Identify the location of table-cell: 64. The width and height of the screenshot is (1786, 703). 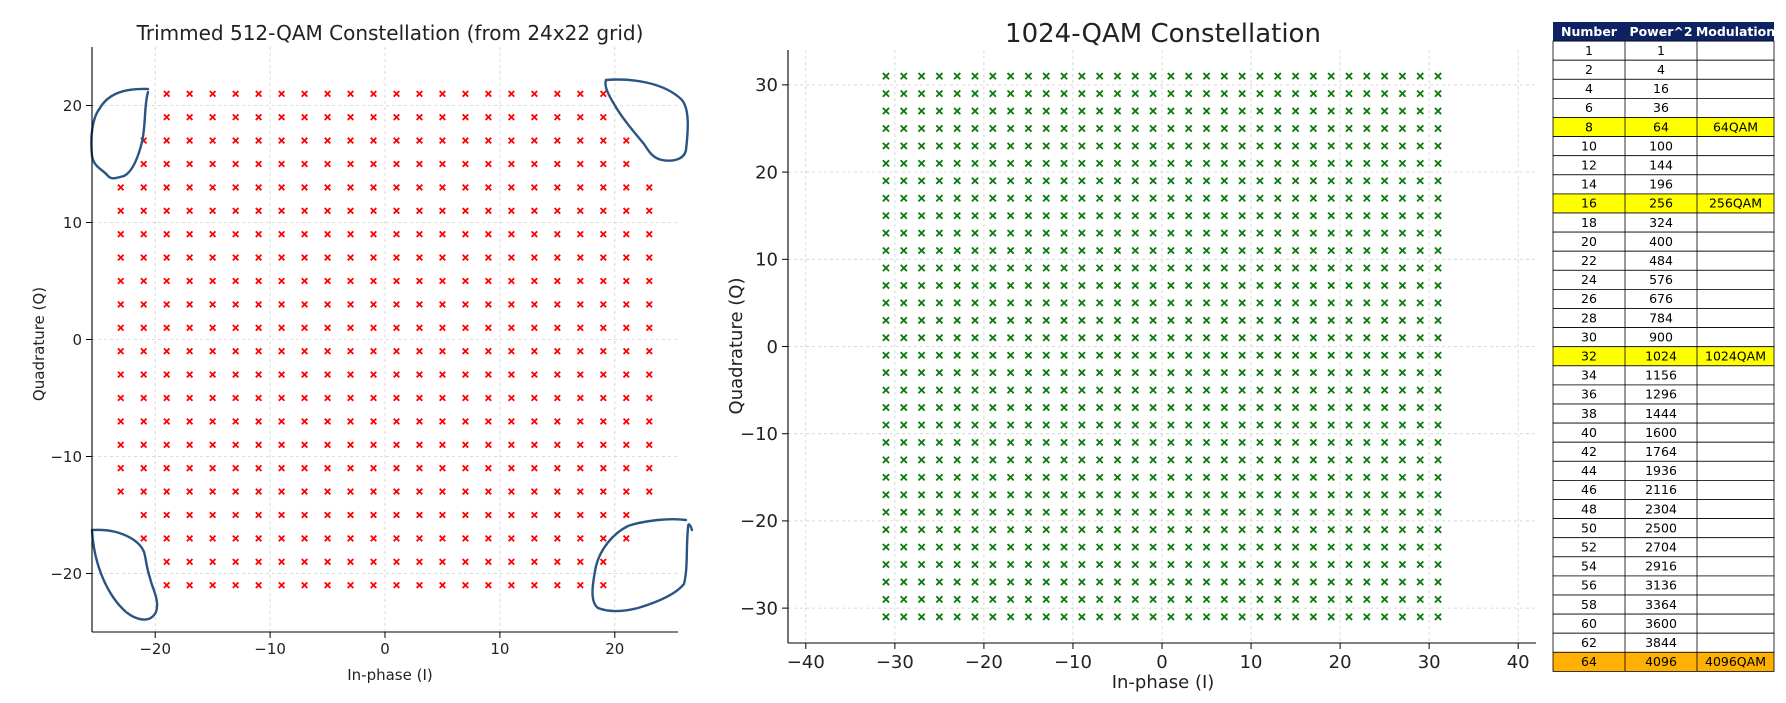
(1589, 661).